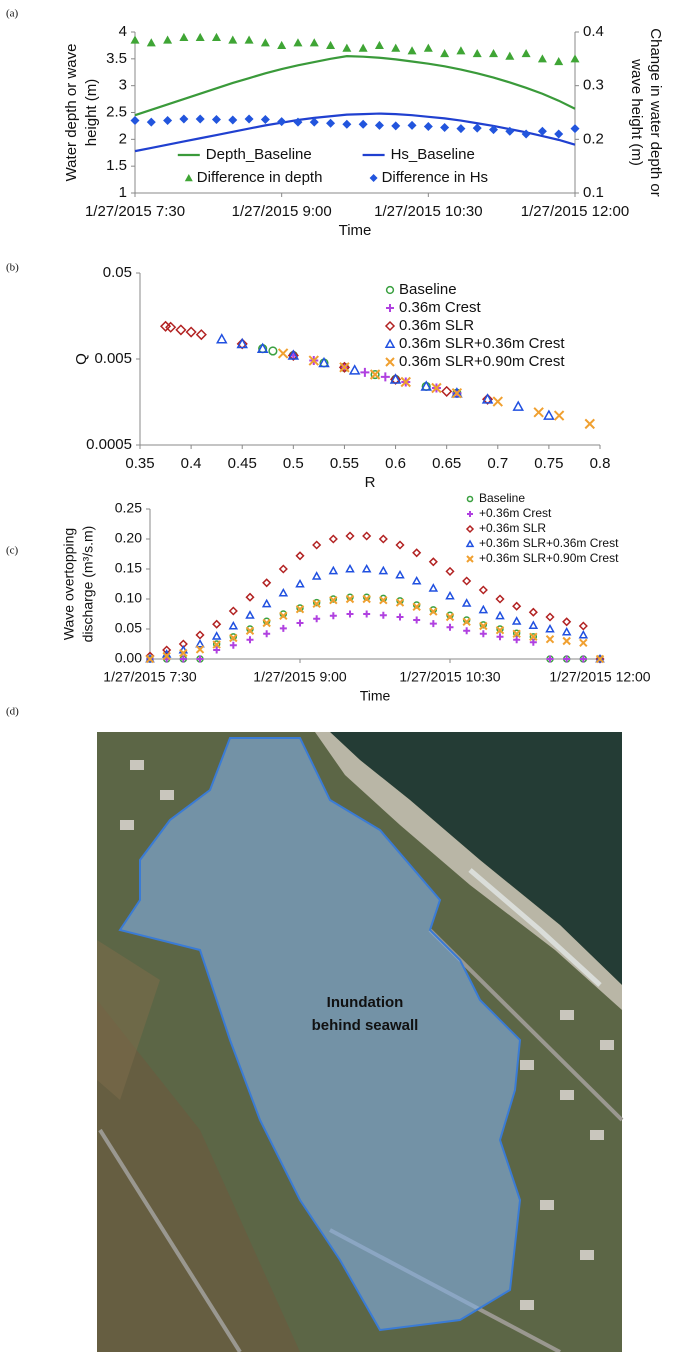 This screenshot has width=675, height=1352. What do you see at coordinates (395, 463) in the screenshot?
I see `x-tick-label: 0.6` at bounding box center [395, 463].